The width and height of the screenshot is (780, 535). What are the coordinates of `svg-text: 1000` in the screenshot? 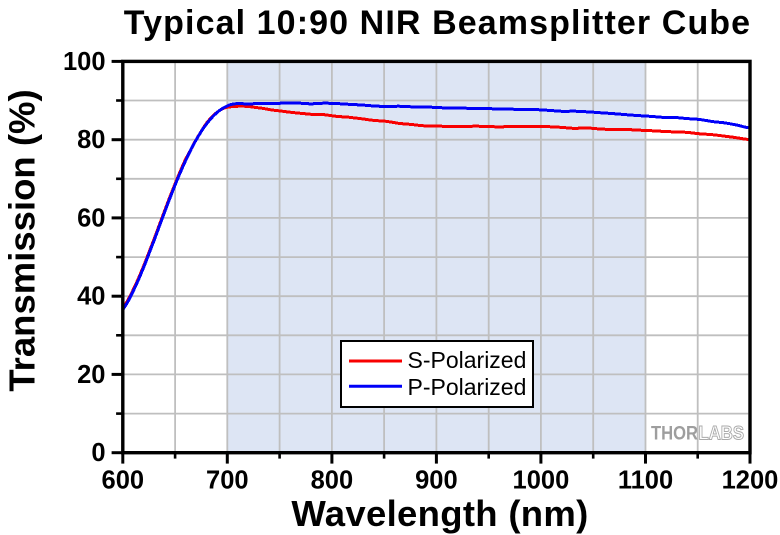 It's located at (541, 481).